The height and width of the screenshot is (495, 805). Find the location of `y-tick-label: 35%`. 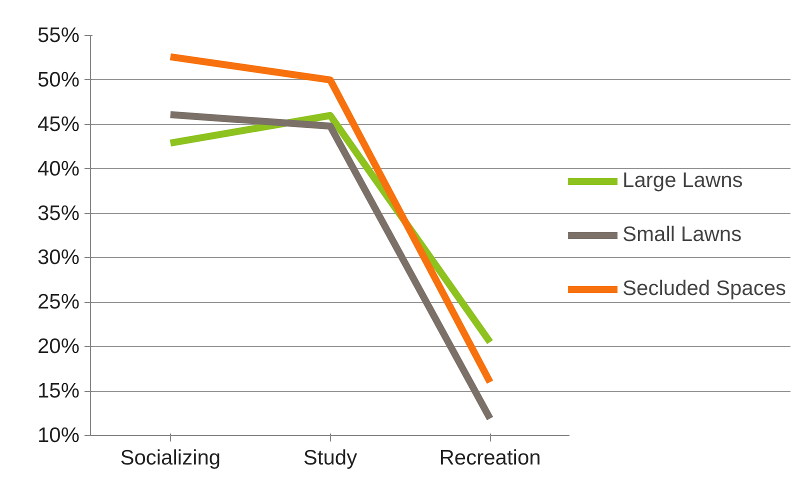

y-tick-label: 35% is located at coordinates (58, 213).